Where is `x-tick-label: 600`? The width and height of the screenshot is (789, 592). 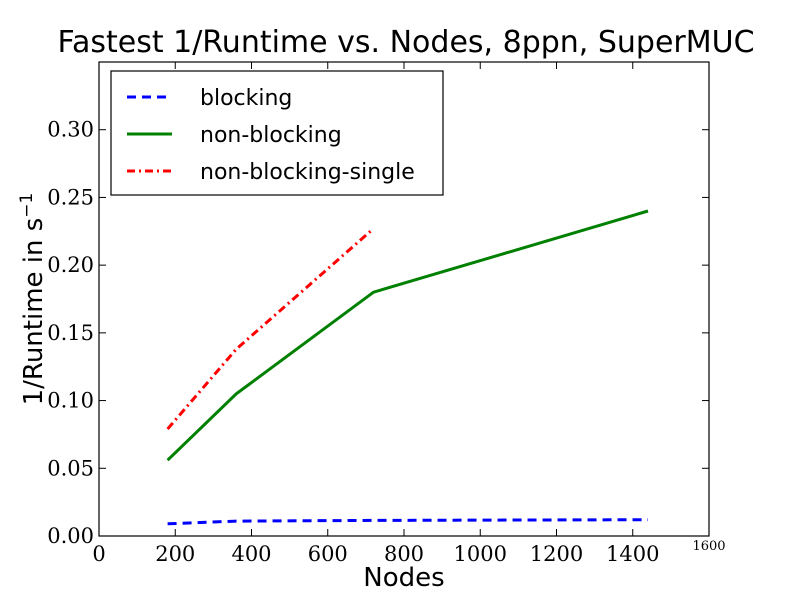 x-tick-label: 600 is located at coordinates (328, 554).